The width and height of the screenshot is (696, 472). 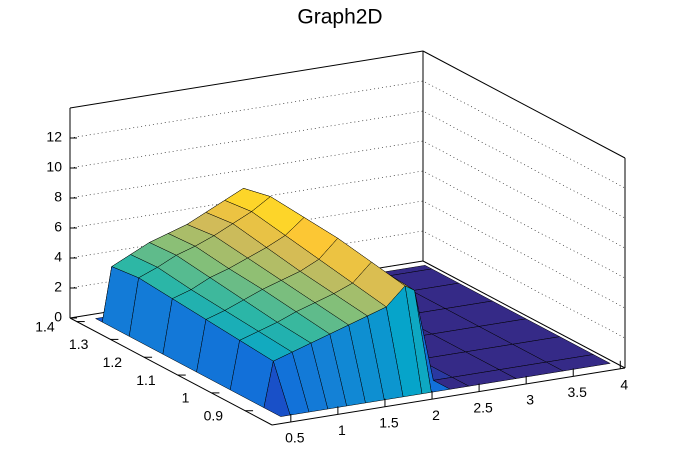 I want to click on chart-title: Graph2D, so click(x=339, y=17).